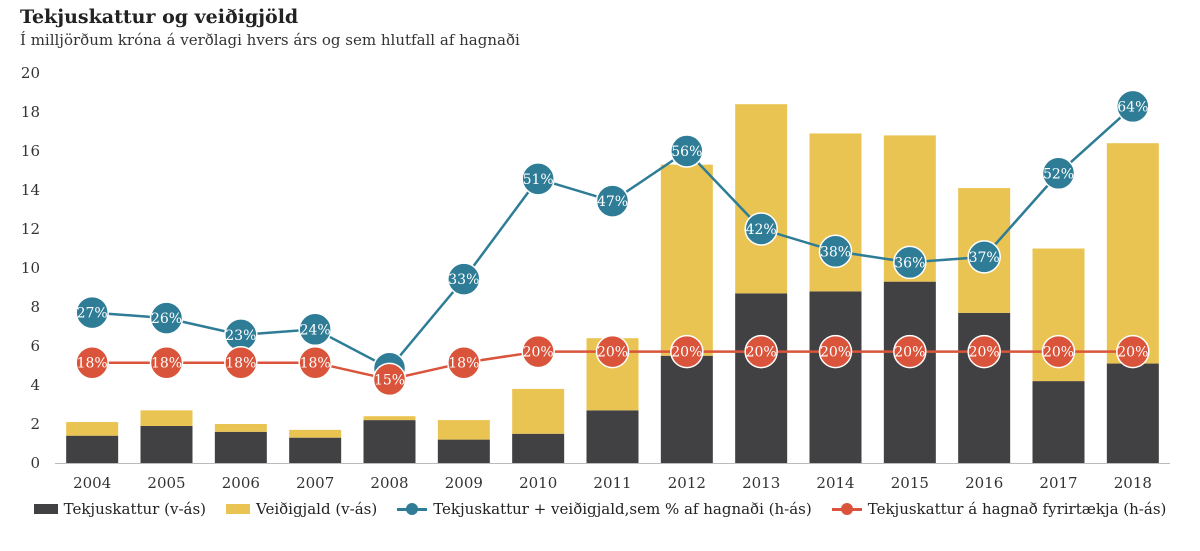 The height and width of the screenshot is (551, 1200). I want to click on x-tick-label: 2008, so click(389, 483).